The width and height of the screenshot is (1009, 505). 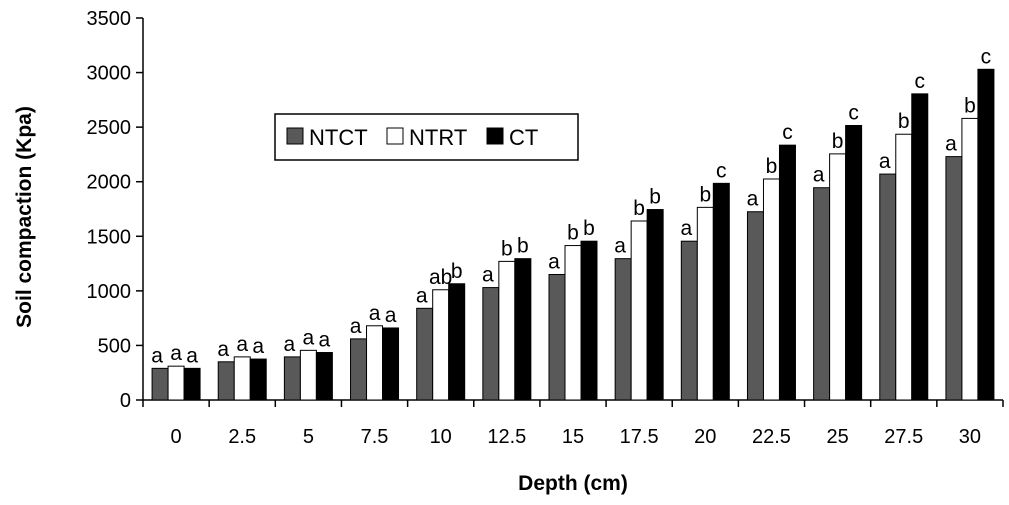 What do you see at coordinates (903, 437) in the screenshot?
I see `x-tick-label: 27.5` at bounding box center [903, 437].